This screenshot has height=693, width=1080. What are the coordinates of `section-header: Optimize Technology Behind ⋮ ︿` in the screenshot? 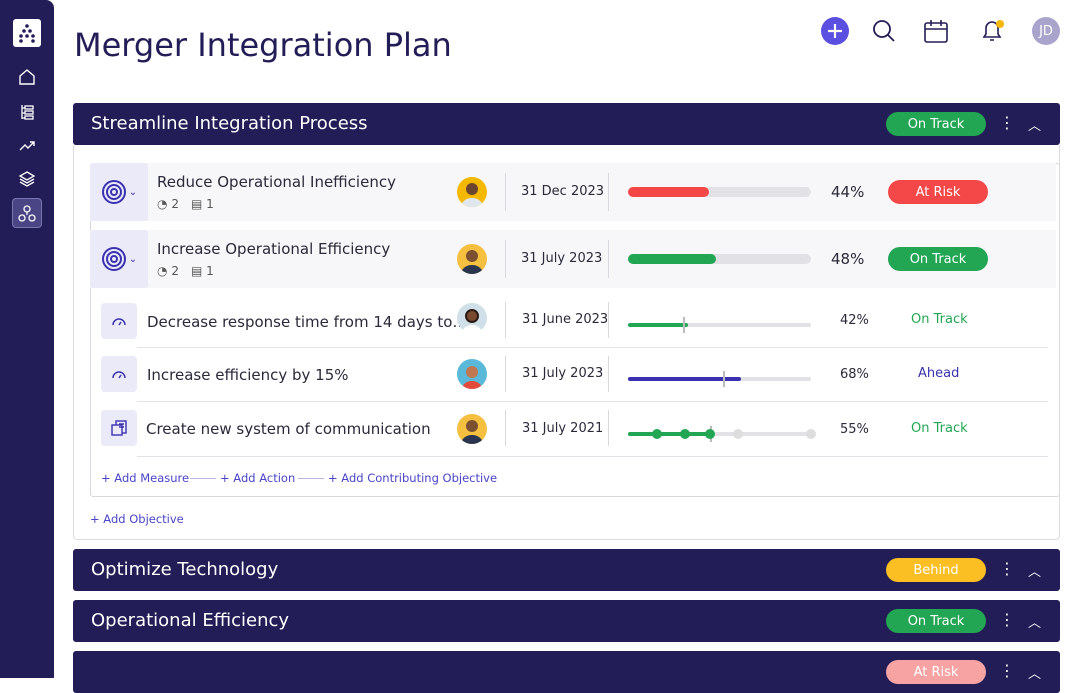 It's located at (566, 570).